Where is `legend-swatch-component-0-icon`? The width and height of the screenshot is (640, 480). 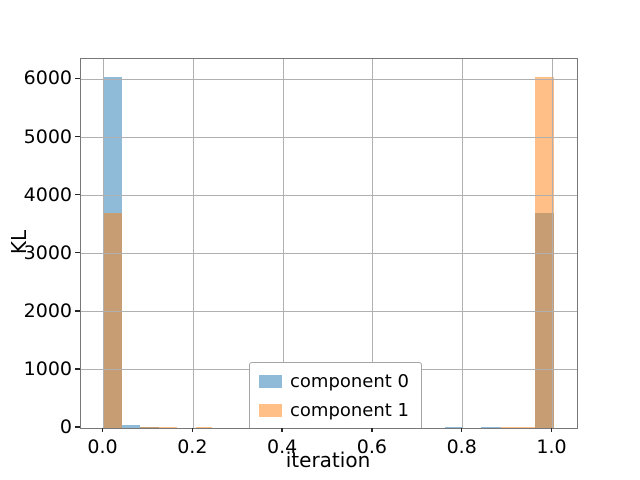 legend-swatch-component-0-icon is located at coordinates (270, 381).